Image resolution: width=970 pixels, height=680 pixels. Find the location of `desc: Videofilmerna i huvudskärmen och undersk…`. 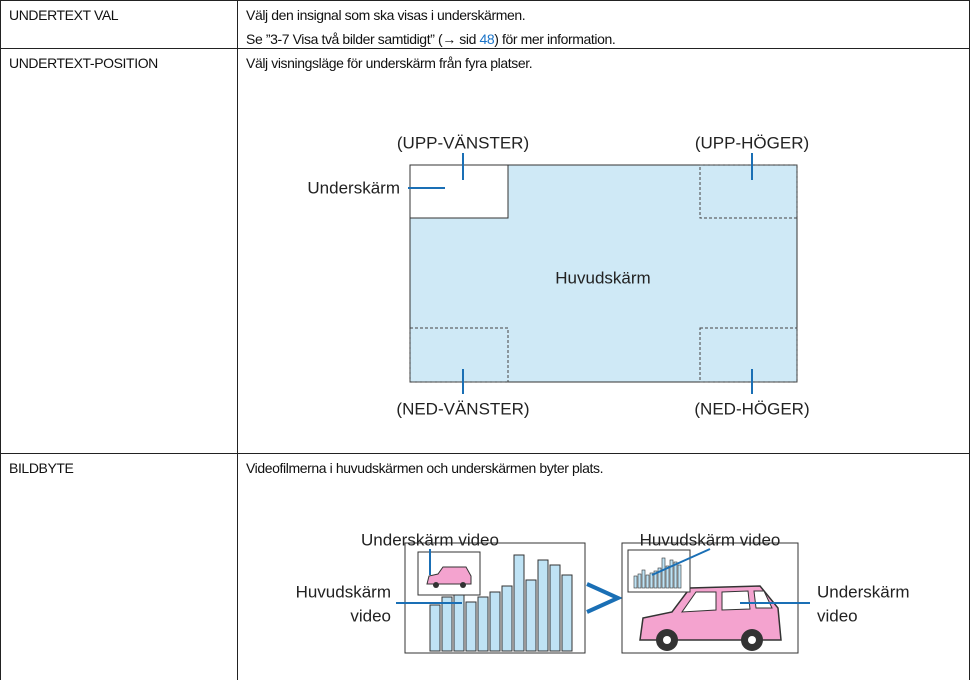

desc: Videofilmerna i huvudskärmen och undersk… is located at coordinates (425, 468).